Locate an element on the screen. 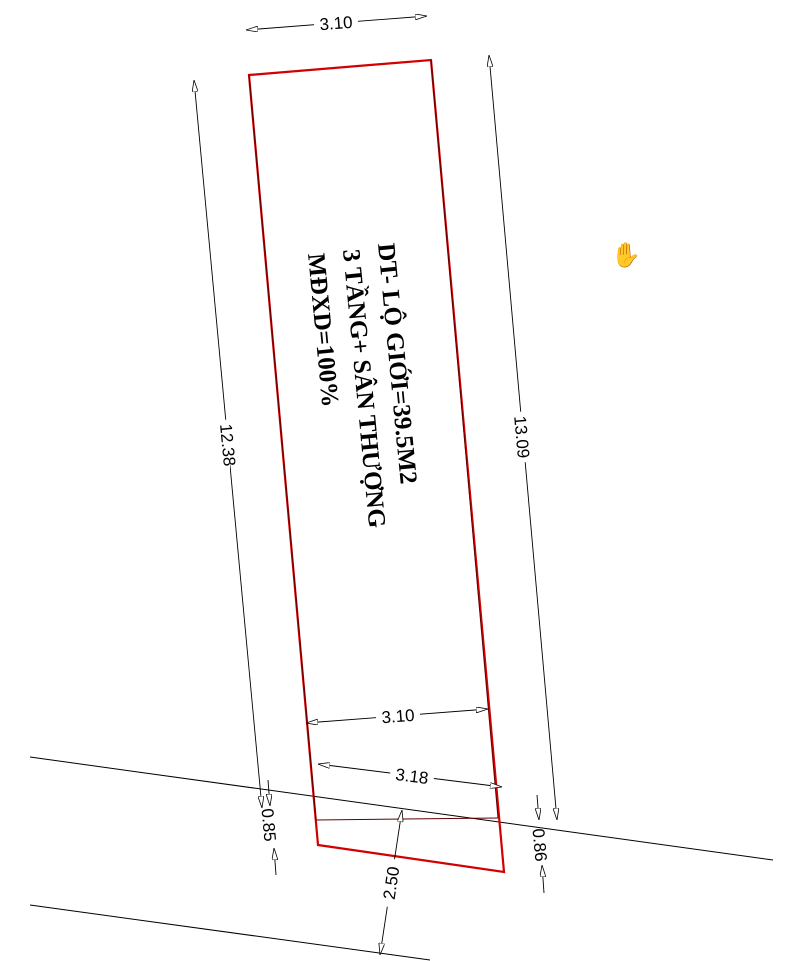  dim-right-length: 13.09 is located at coordinates (521, 437).